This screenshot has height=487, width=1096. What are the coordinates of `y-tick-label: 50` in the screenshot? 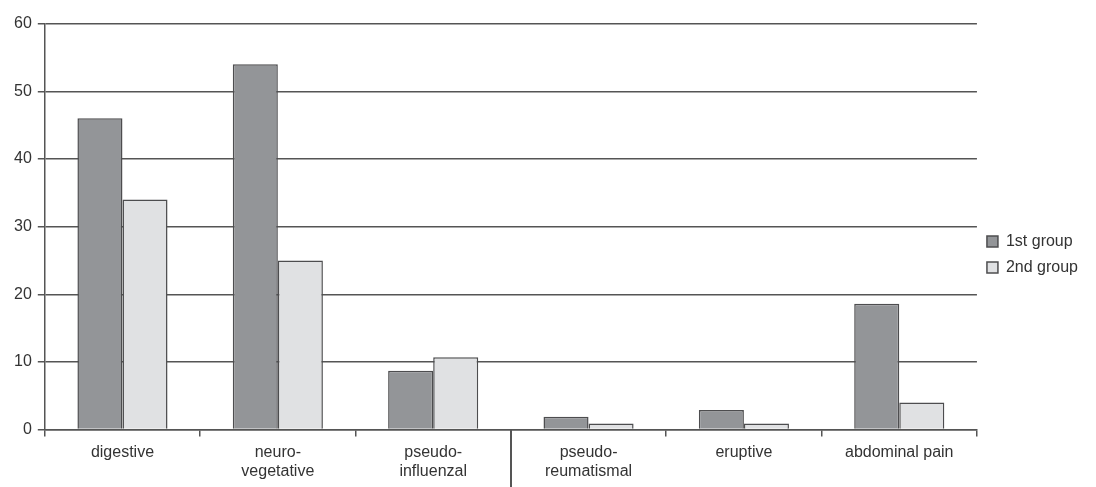 It's located at (23, 90).